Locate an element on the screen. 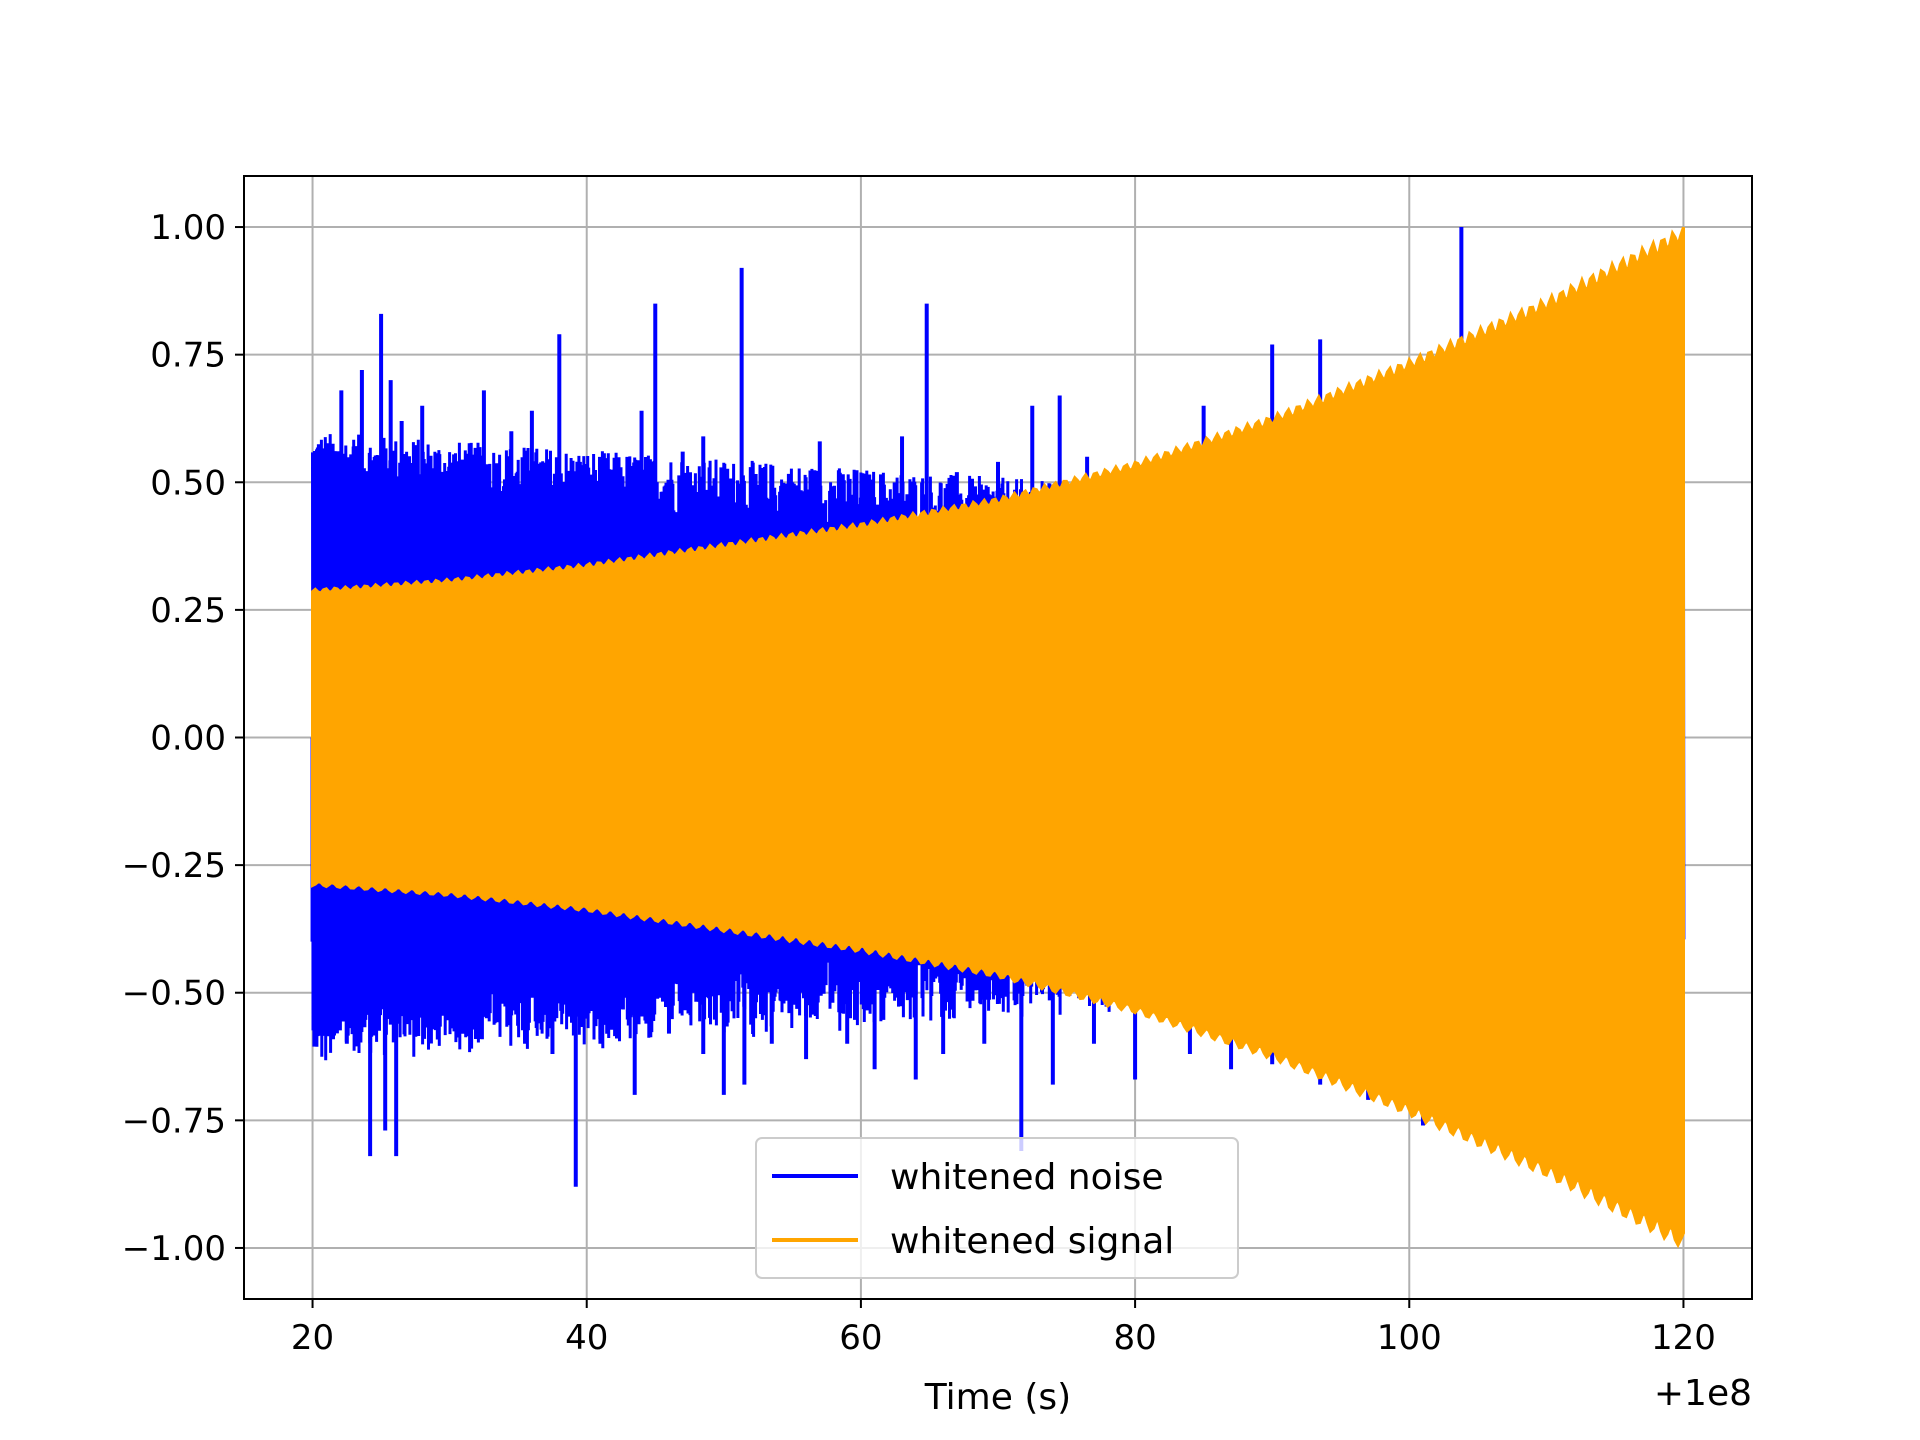 This screenshot has width=1920, height=1440. x-tick-label: 100 is located at coordinates (1409, 1338).